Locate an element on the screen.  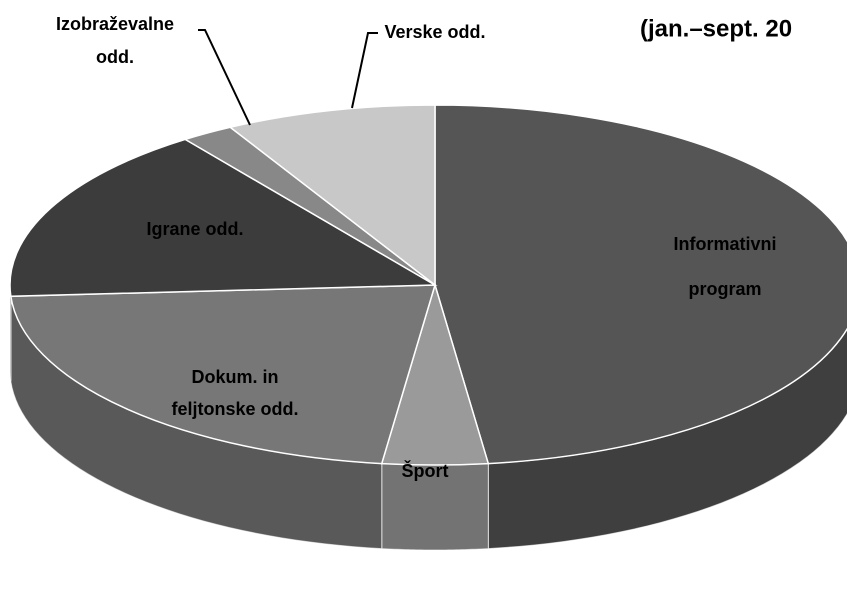
label-line: Dokum. in is located at coordinates (234, 377).